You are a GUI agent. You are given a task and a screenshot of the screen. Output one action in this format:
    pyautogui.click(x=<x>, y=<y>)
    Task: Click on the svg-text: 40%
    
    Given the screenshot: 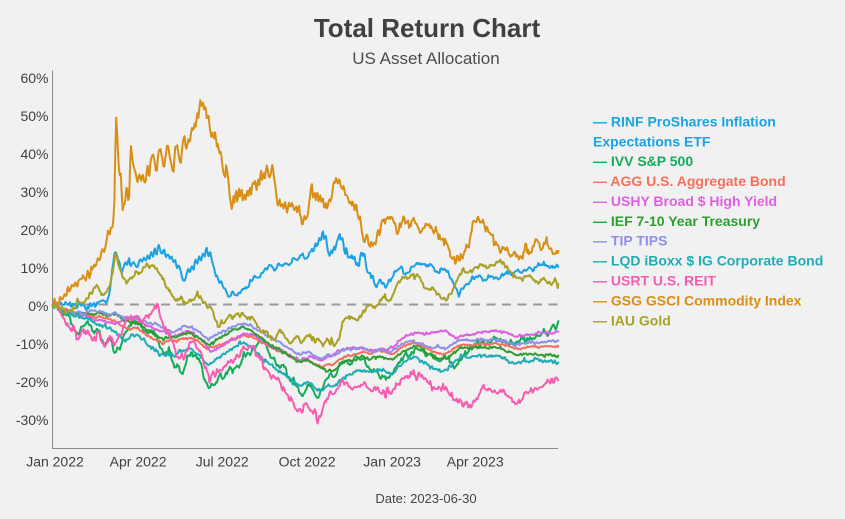 What is the action you would take?
    pyautogui.click(x=34, y=154)
    